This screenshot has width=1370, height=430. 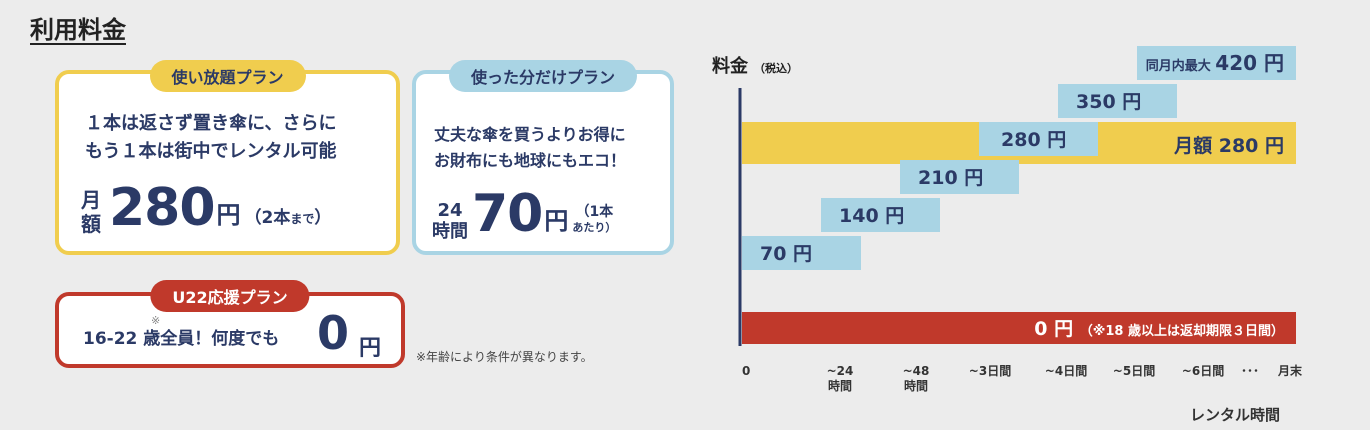 I want to click on u22-price-value: 0, so click(x=333, y=333).